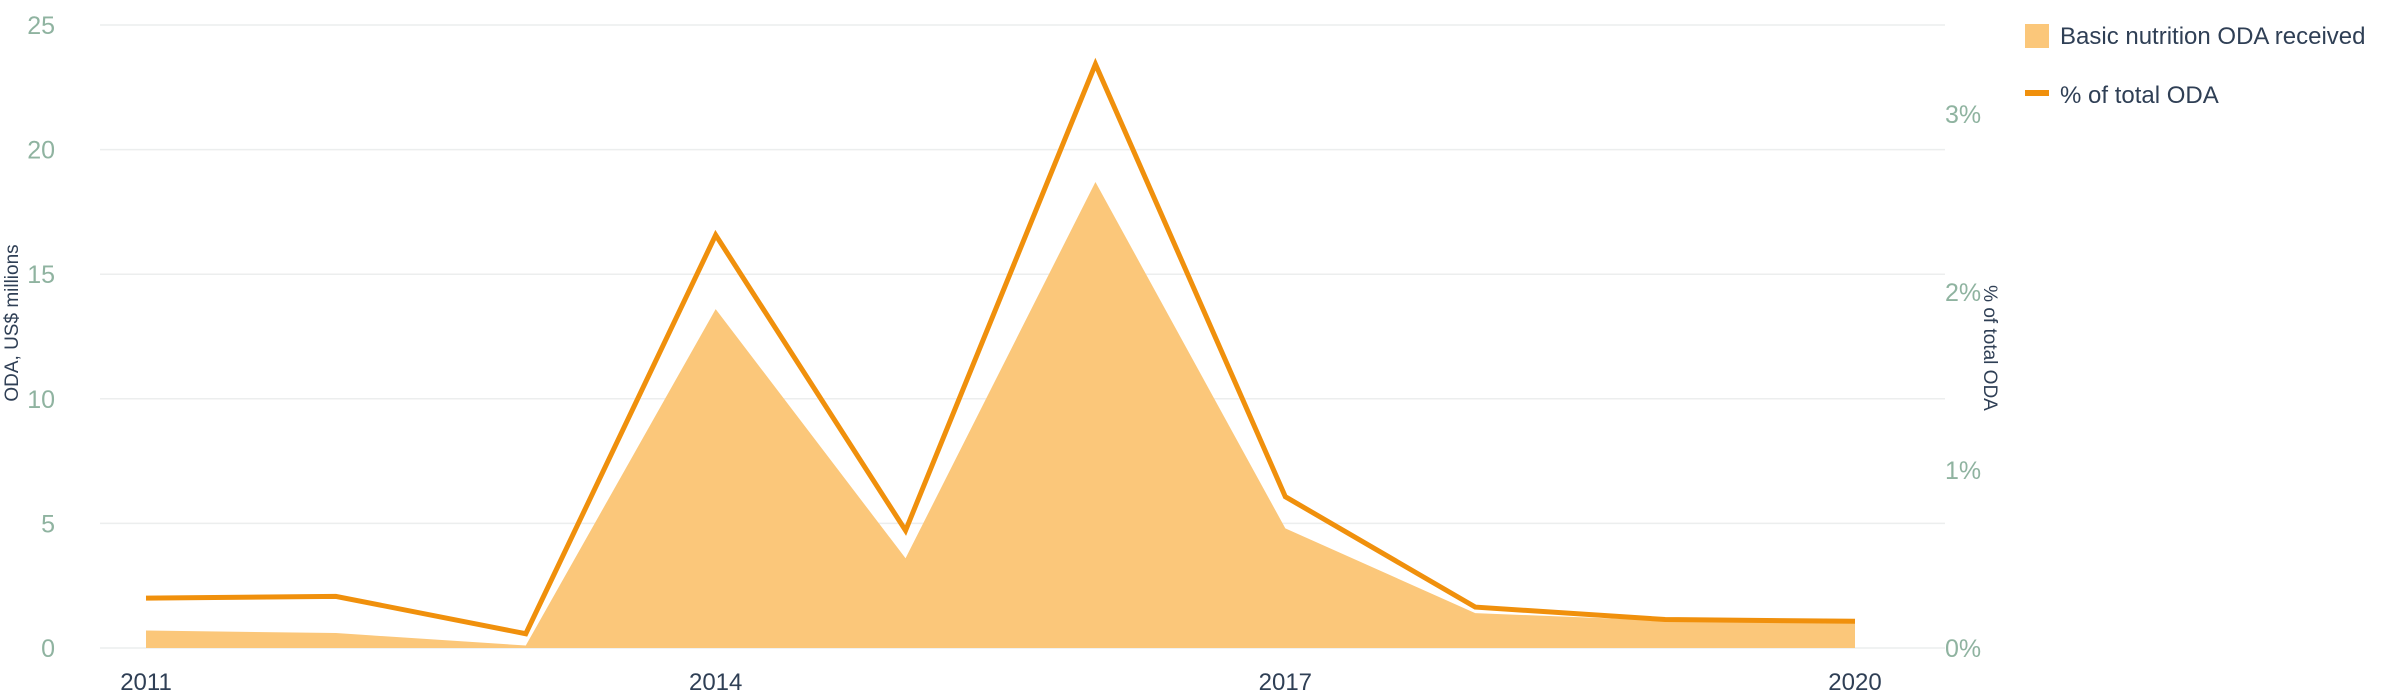  I want to click on left-tick-label: 15, so click(41, 275).